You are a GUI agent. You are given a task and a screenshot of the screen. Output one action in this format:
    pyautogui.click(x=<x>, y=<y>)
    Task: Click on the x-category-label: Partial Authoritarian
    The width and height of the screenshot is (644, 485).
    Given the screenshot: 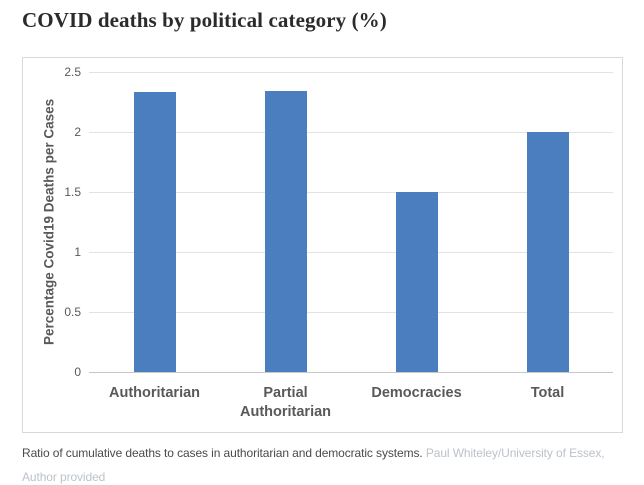 What is the action you would take?
    pyautogui.click(x=285, y=402)
    